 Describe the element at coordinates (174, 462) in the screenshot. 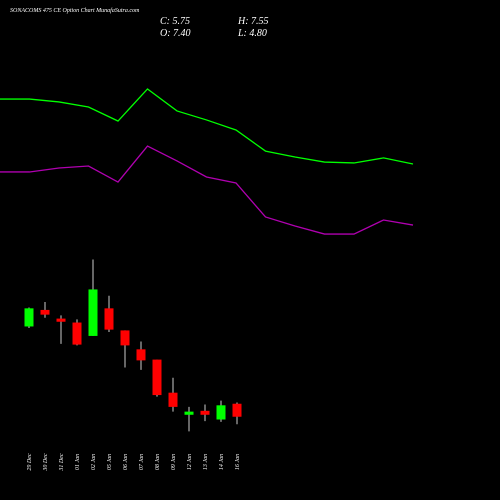

I see `x-tick-label: 09 Jan` at that location.